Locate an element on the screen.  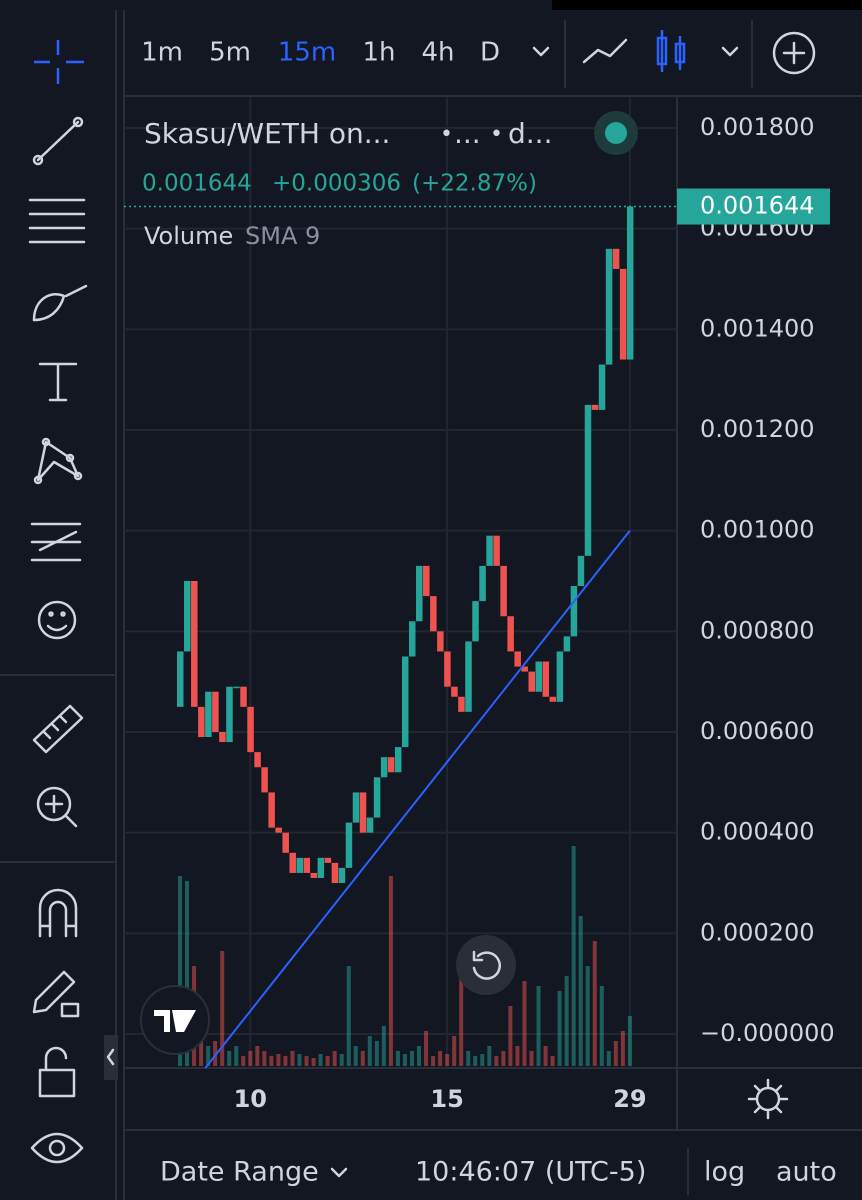
left-toolbar is located at coordinates (73, 602).